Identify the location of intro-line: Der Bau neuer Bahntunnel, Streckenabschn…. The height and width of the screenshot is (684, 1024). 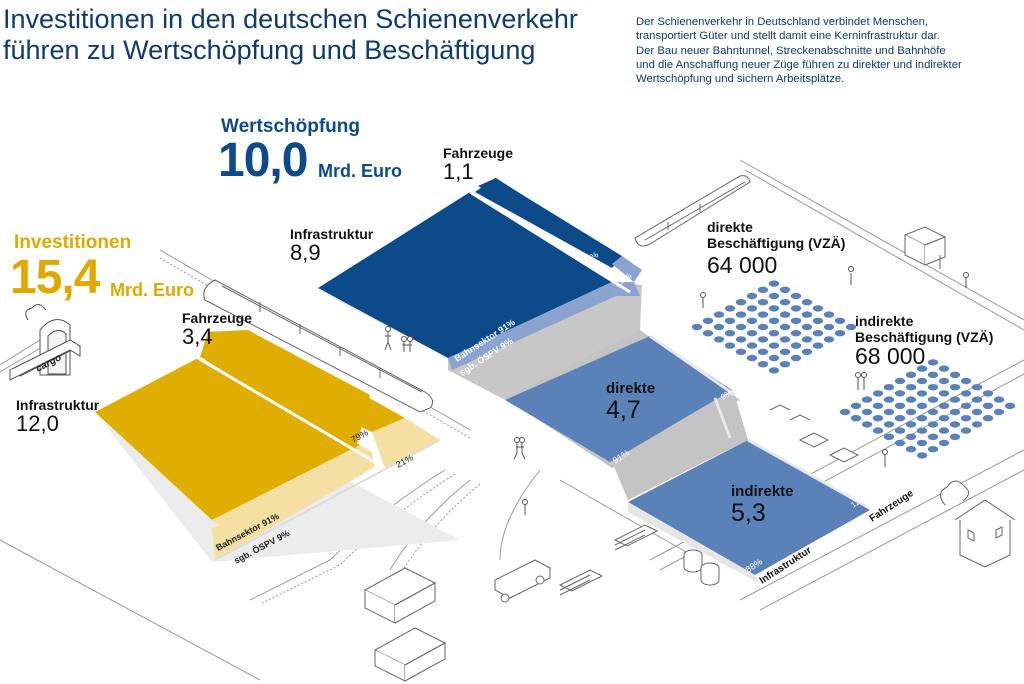
(791, 50).